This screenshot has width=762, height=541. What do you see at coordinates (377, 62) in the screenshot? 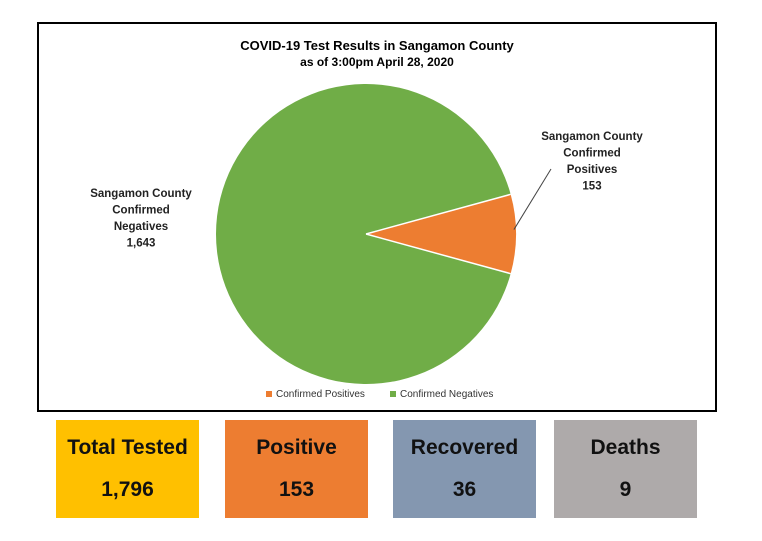
I see `chart-subtitle: as of 3:00pm April 28, 2020` at bounding box center [377, 62].